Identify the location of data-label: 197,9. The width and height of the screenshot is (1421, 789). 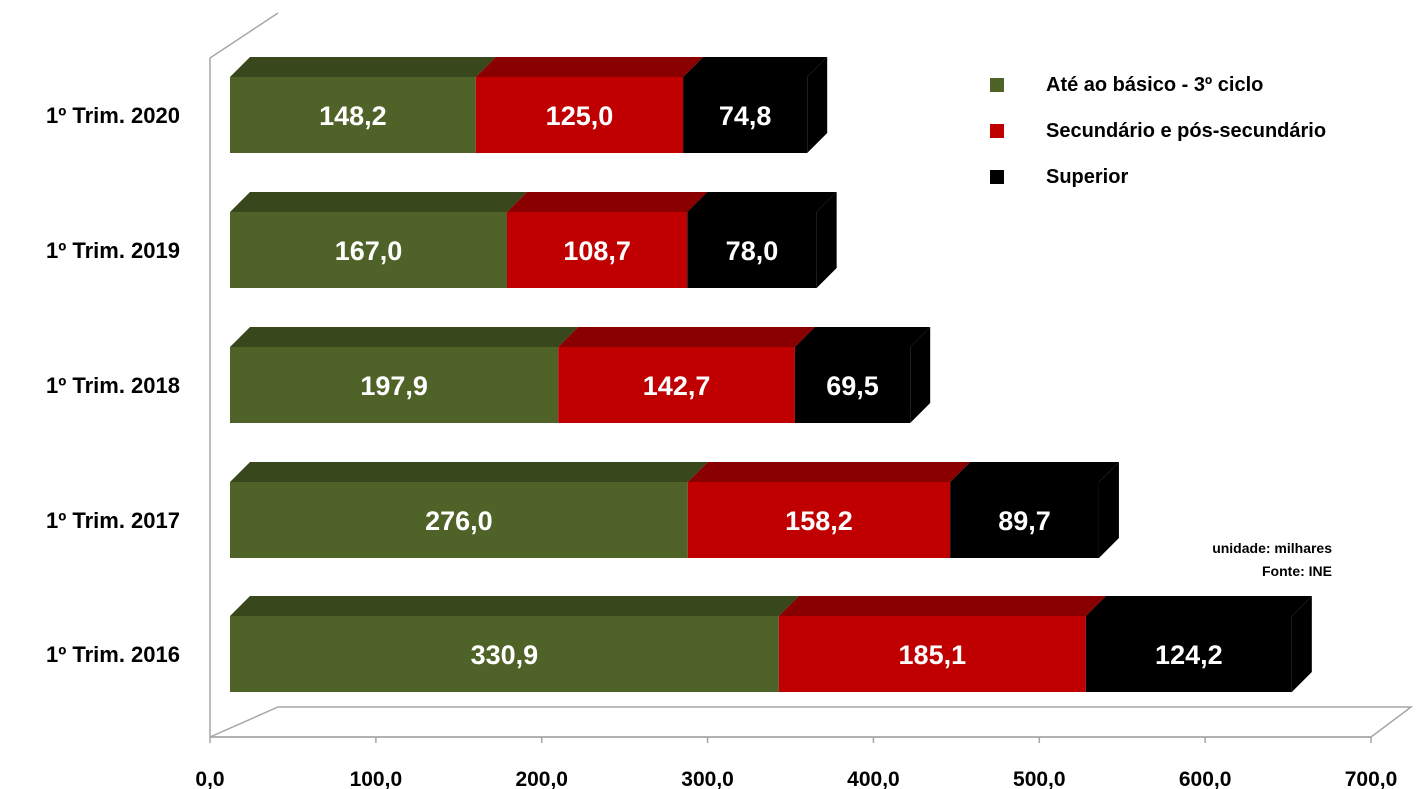
(394, 386).